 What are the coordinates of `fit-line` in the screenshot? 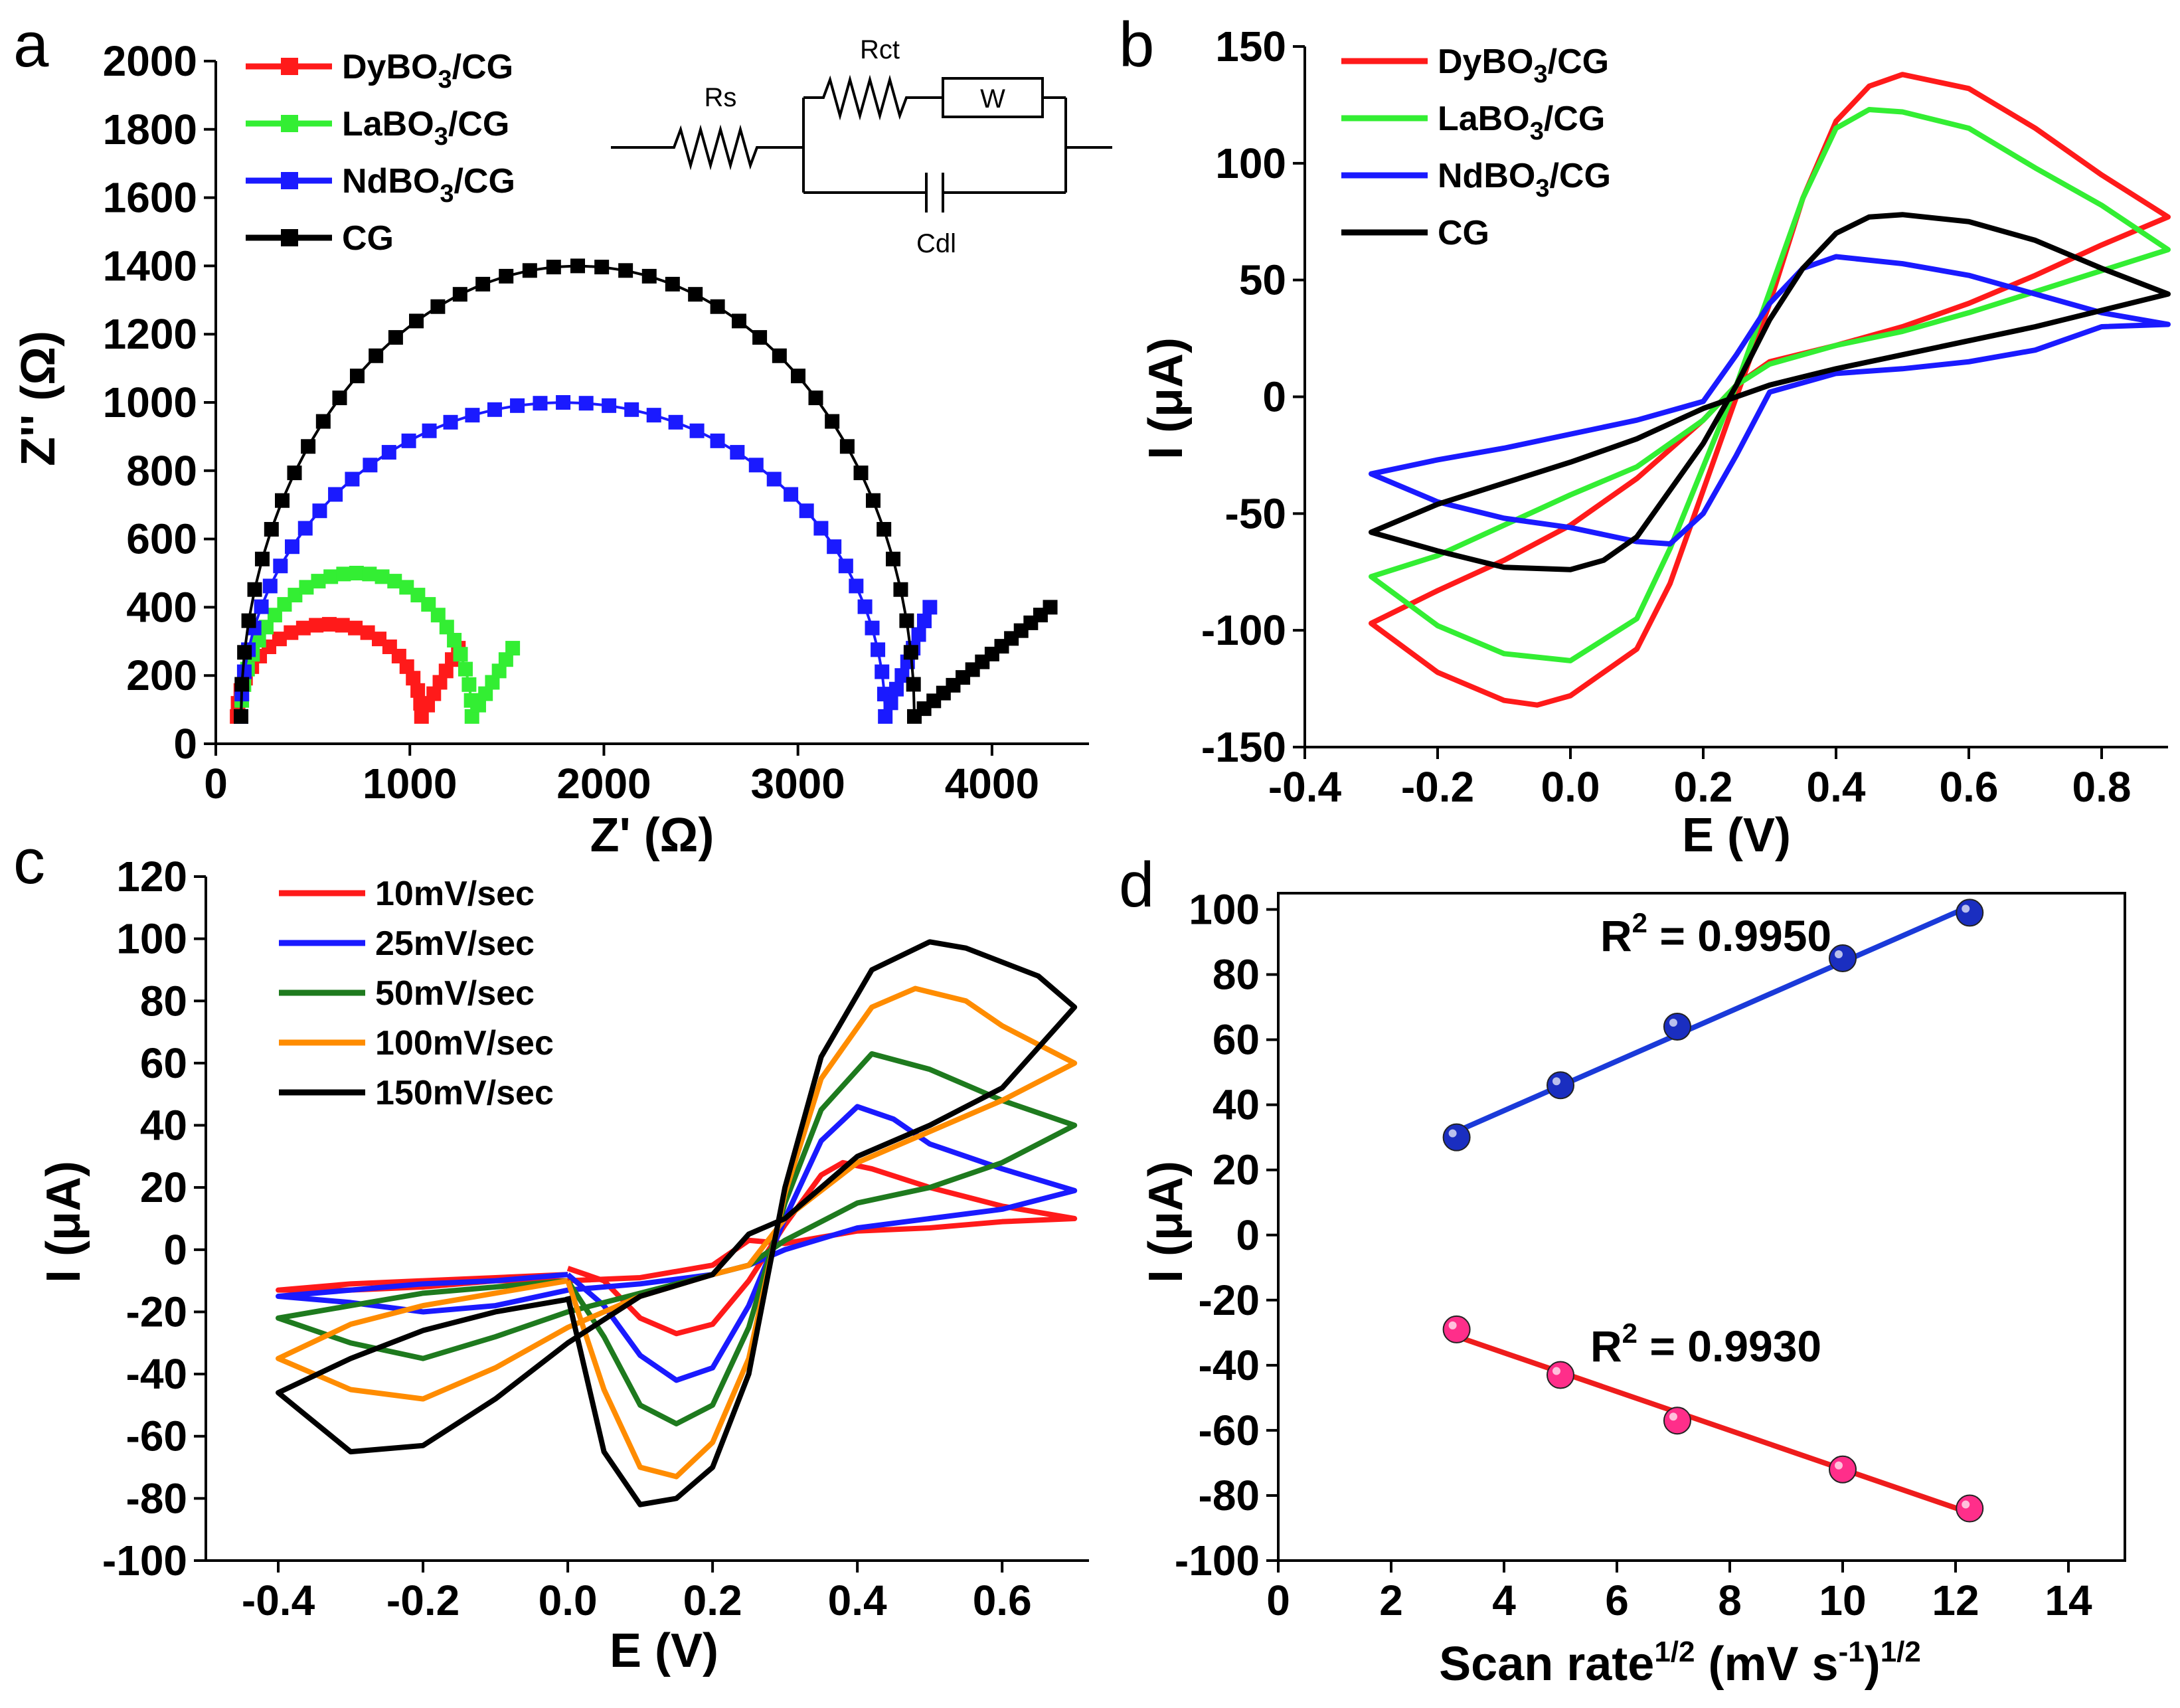 It's located at (1713, 1019).